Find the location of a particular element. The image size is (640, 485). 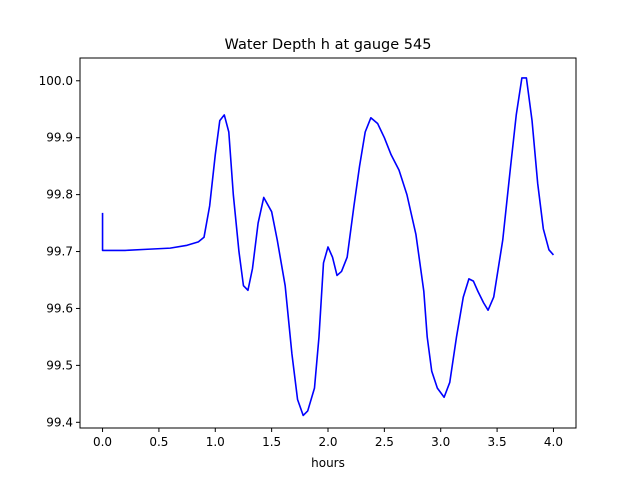

y-tick-label: 99.7 is located at coordinates (59, 252).